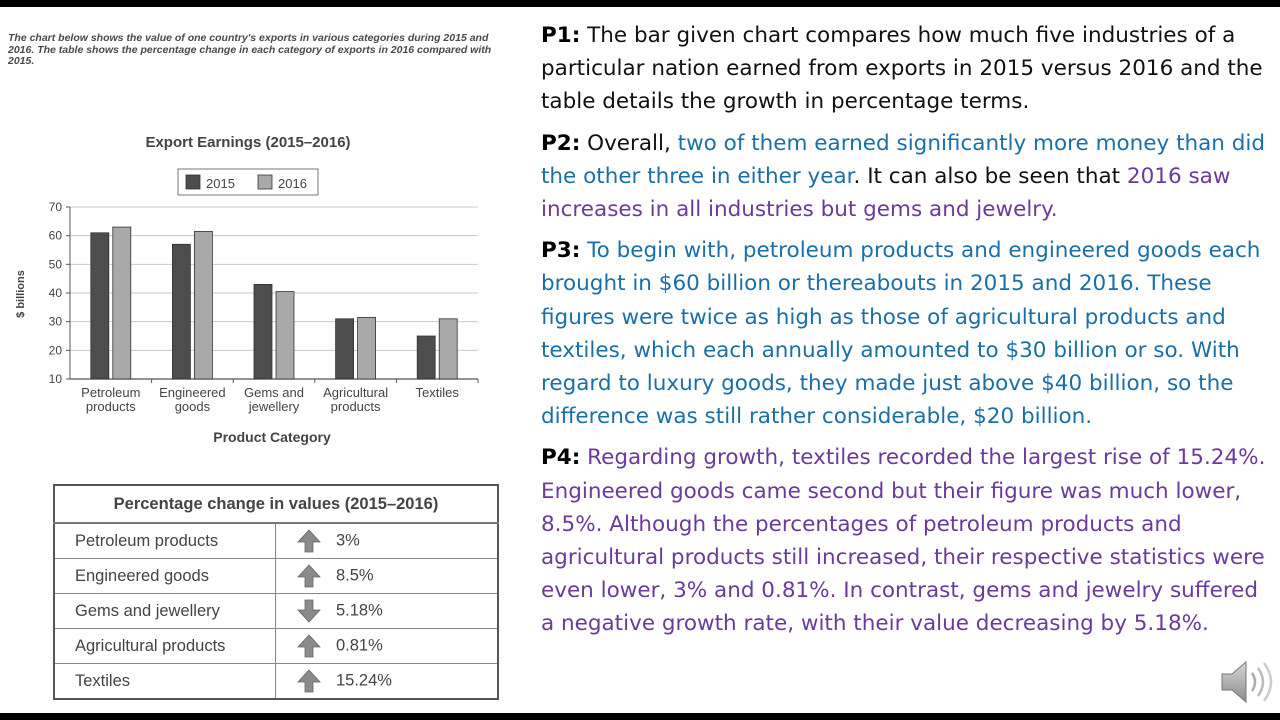 The image size is (1280, 720). I want to click on chart-title: Export Earnings (2015–2016), so click(247, 142).